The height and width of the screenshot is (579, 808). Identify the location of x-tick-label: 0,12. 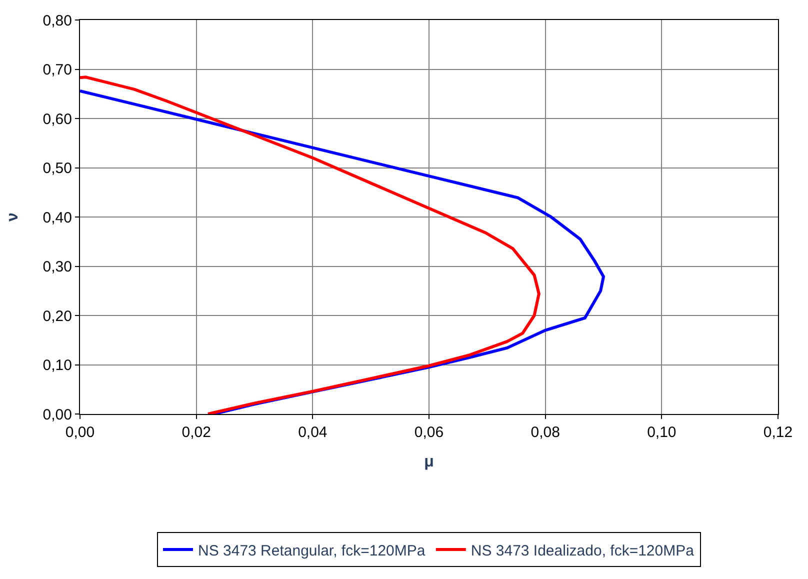
(778, 432).